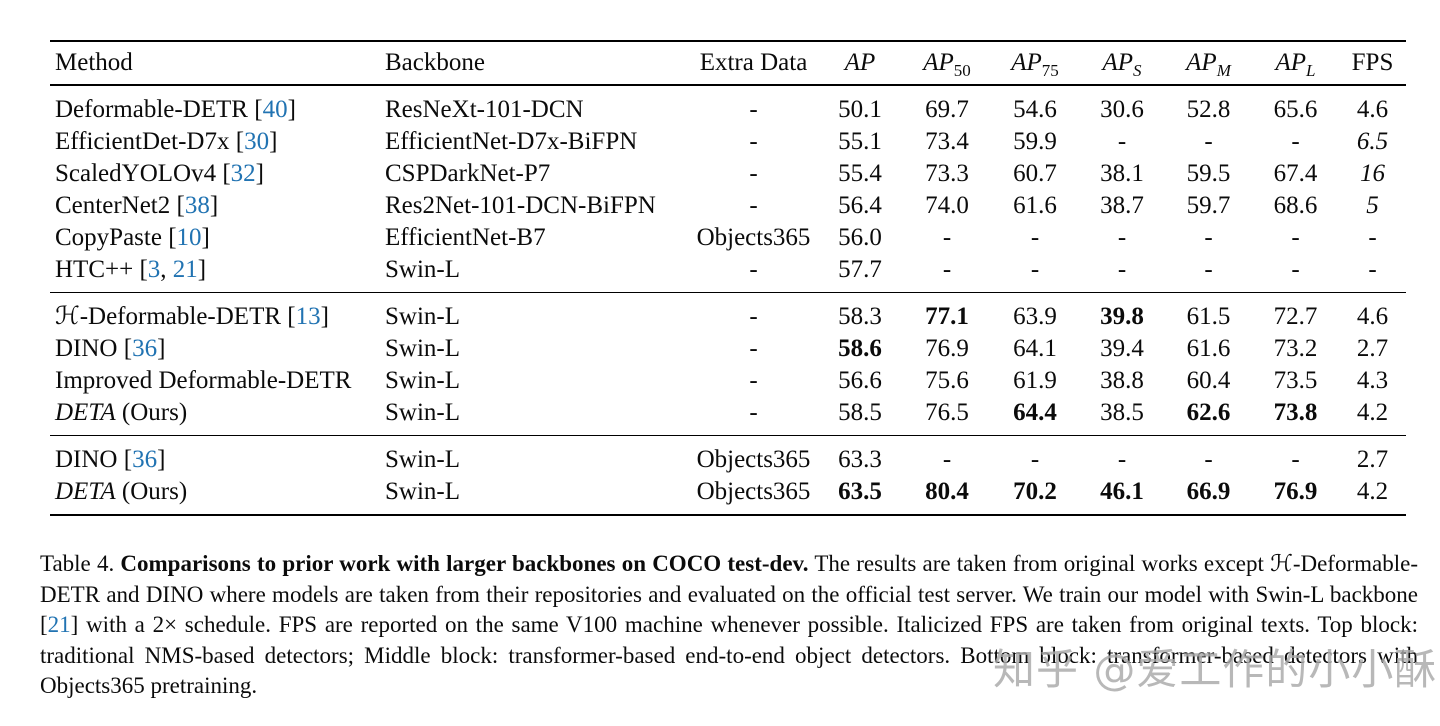 This screenshot has width=1440, height=726. What do you see at coordinates (197, 205) in the screenshot?
I see `citation-link: 38` at bounding box center [197, 205].